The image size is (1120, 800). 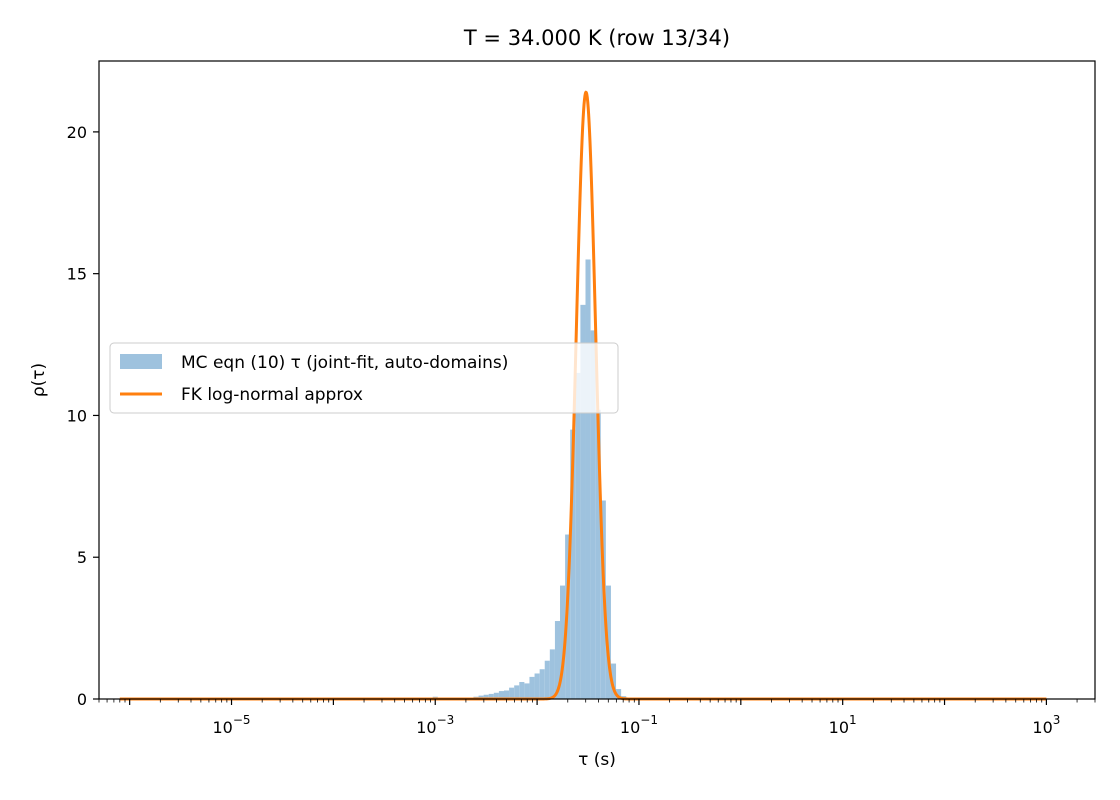 I want to click on y-axis: 0 5 10 15 20, so click(x=83, y=416).